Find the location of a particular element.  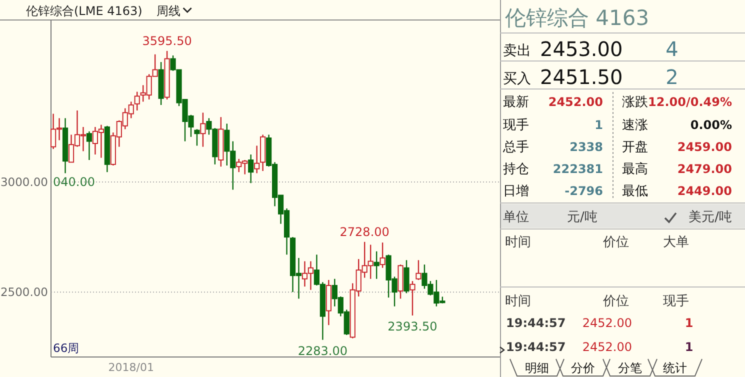

text: 美元/吨 is located at coordinates (710, 217).